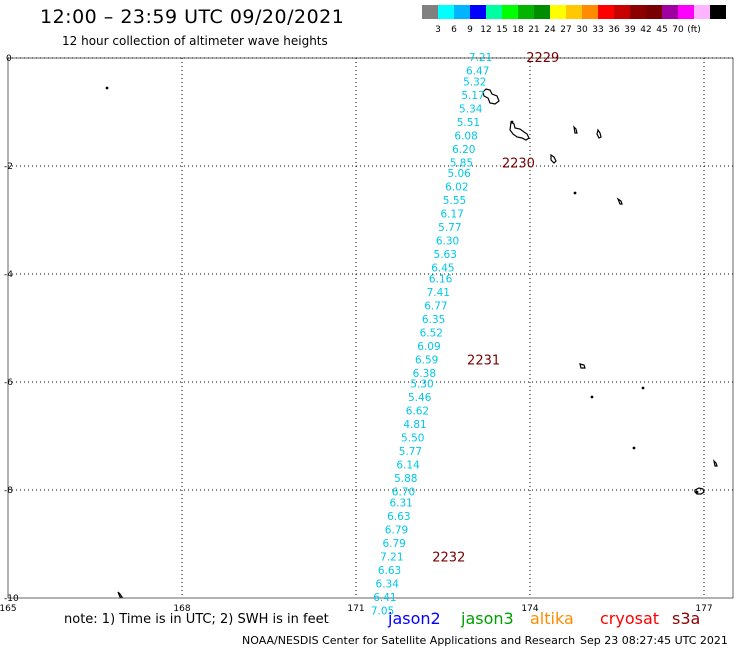  Describe the element at coordinates (8, 491) in the screenshot. I see `y-tick-label: -8` at that location.